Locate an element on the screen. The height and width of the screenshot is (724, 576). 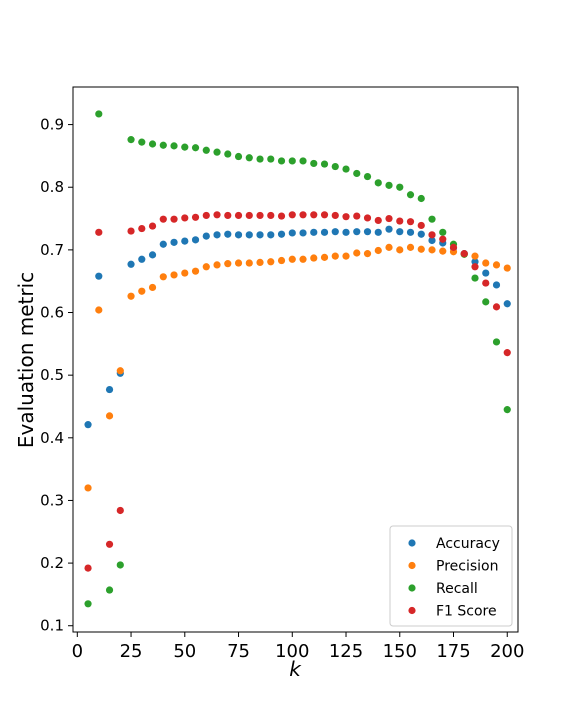
x-tick-label: 50 is located at coordinates (184, 651).